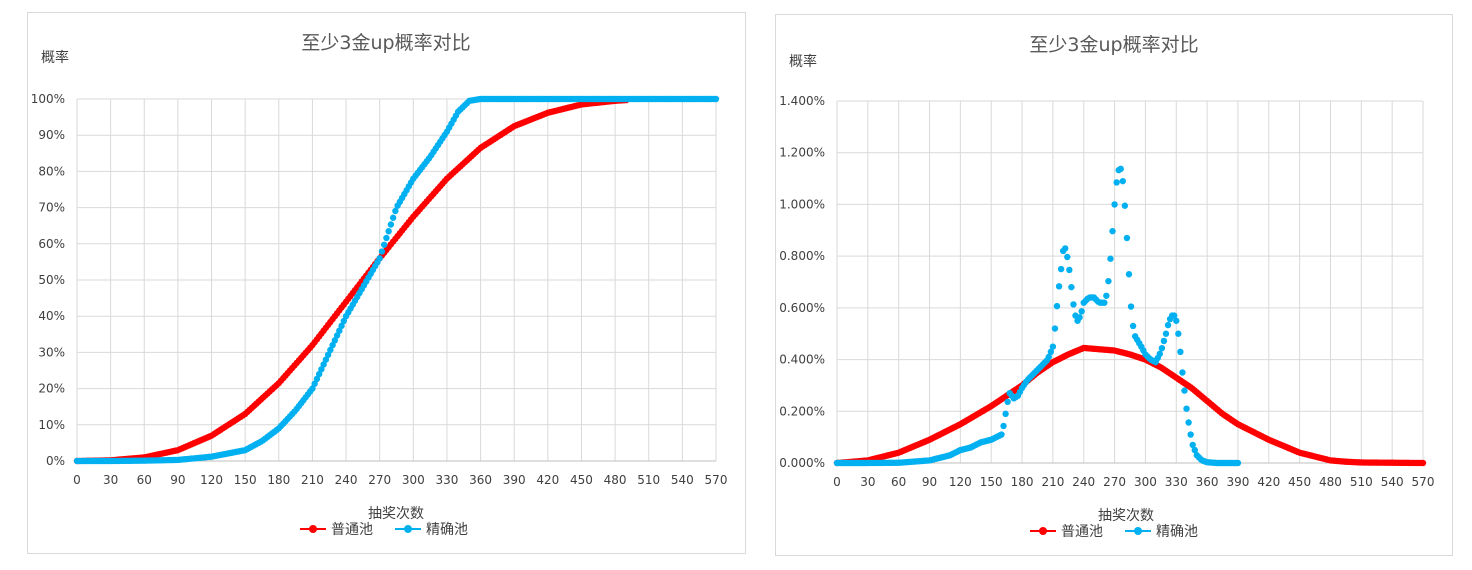  What do you see at coordinates (803, 61) in the screenshot?
I see `y-axis-label: 概率` at bounding box center [803, 61].